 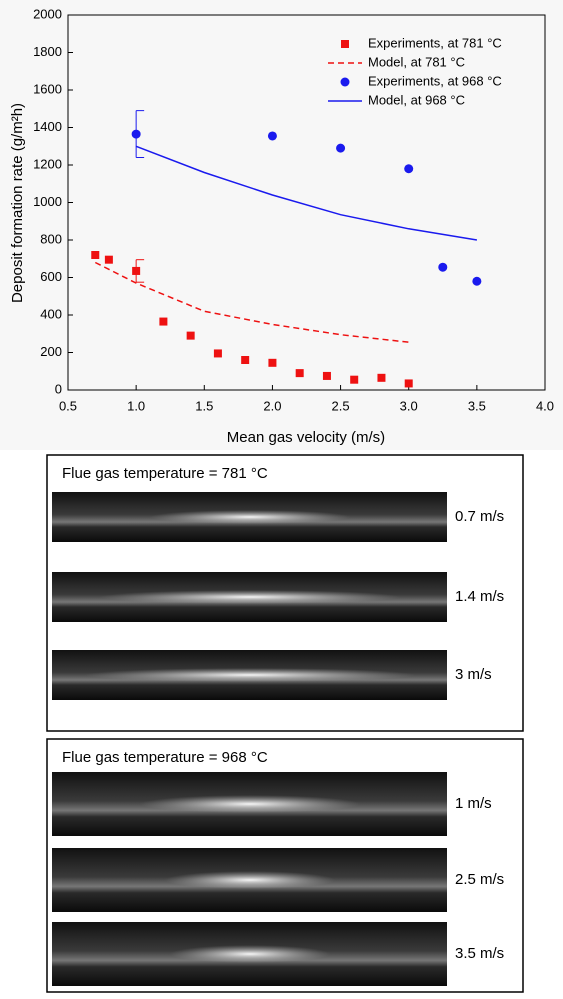 I want to click on y-tick-label: 1000, so click(x=47, y=201).